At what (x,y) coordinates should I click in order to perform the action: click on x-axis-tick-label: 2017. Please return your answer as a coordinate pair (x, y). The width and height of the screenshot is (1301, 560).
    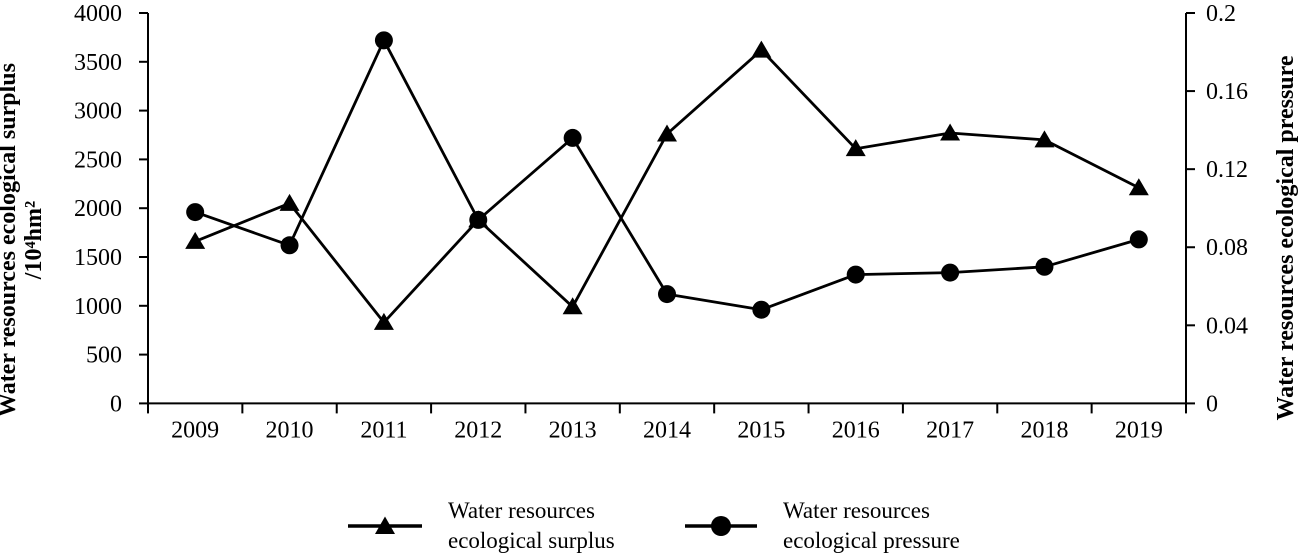
    Looking at the image, I should click on (950, 430).